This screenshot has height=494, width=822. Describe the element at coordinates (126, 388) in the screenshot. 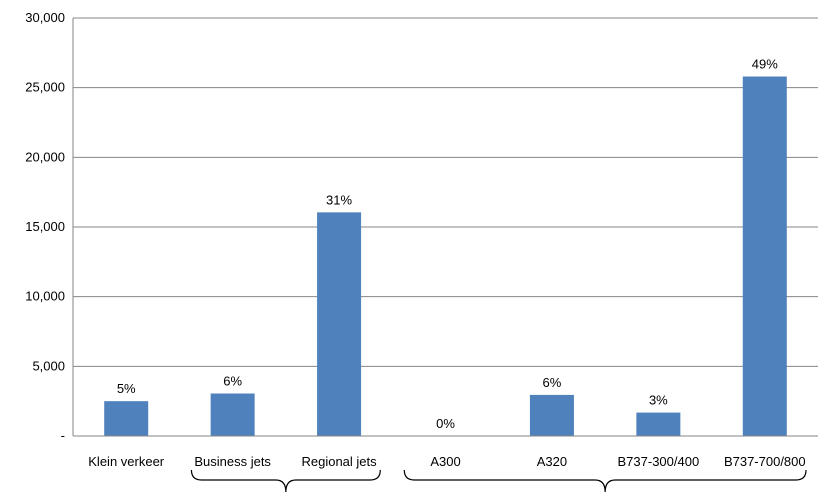

I see `data-label: 5%` at that location.